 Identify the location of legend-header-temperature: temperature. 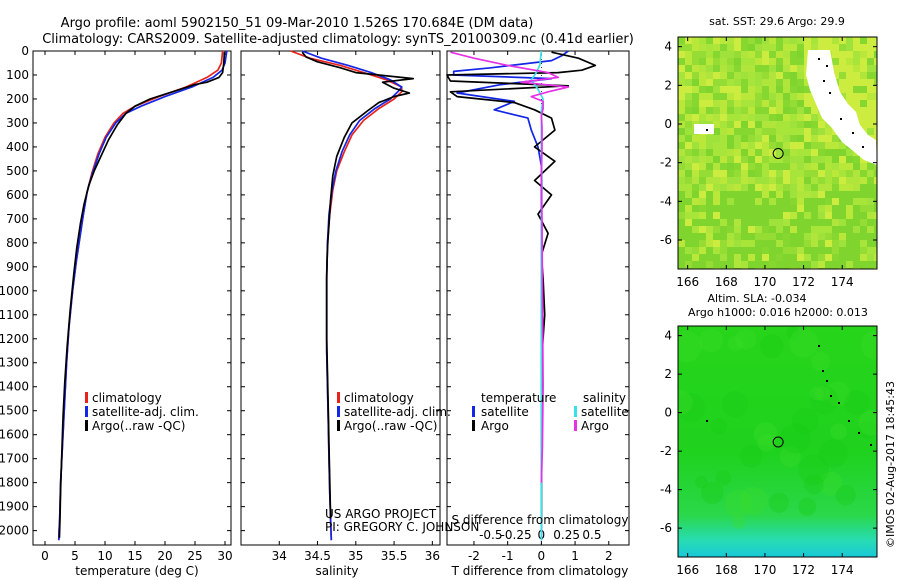
(518, 398).